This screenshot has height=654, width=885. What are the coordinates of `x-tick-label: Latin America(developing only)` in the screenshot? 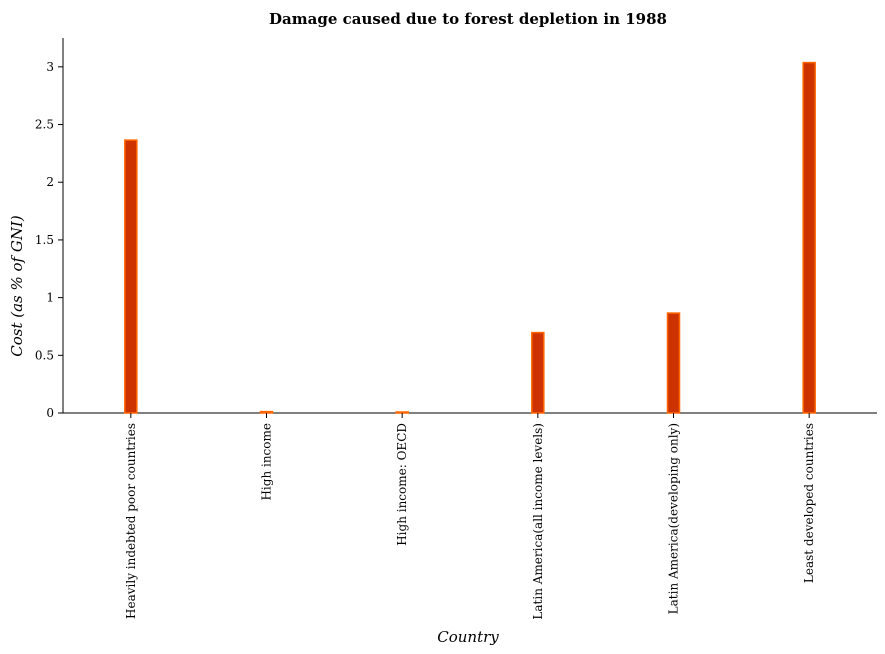 It's located at (674, 518).